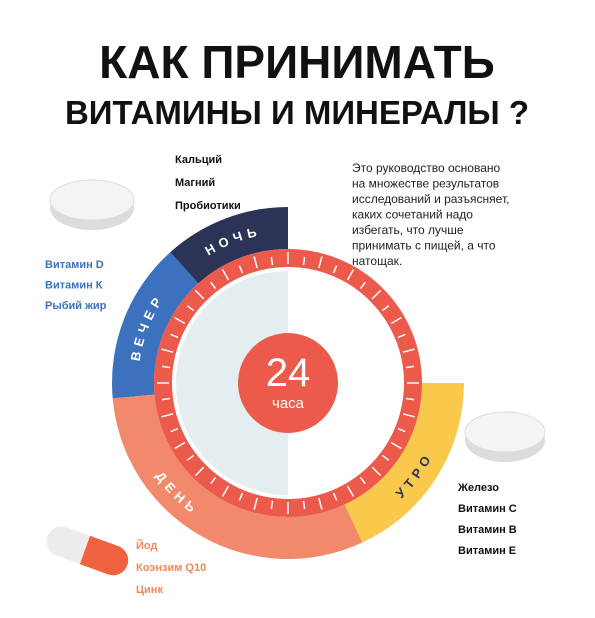  Describe the element at coordinates (404, 463) in the screenshot. I see `morning-segment` at that location.